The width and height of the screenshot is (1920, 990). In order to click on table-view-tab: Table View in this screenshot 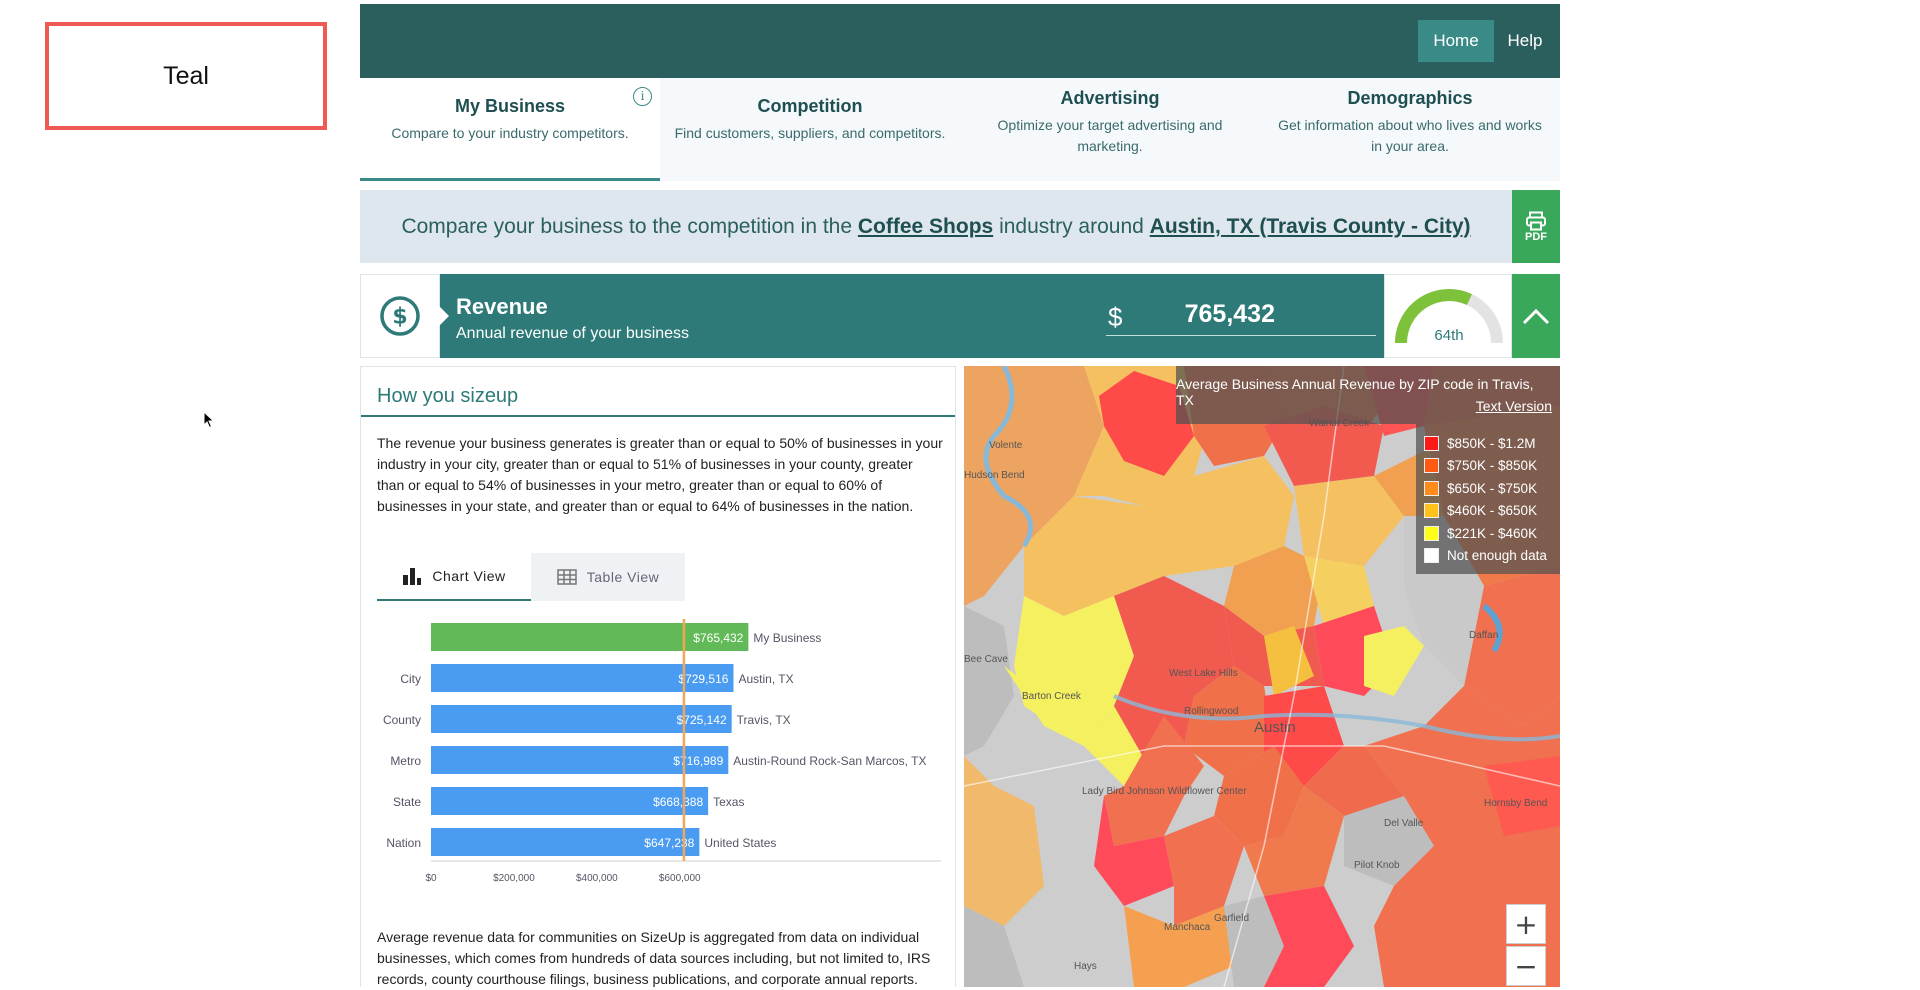, I will do `click(608, 577)`.